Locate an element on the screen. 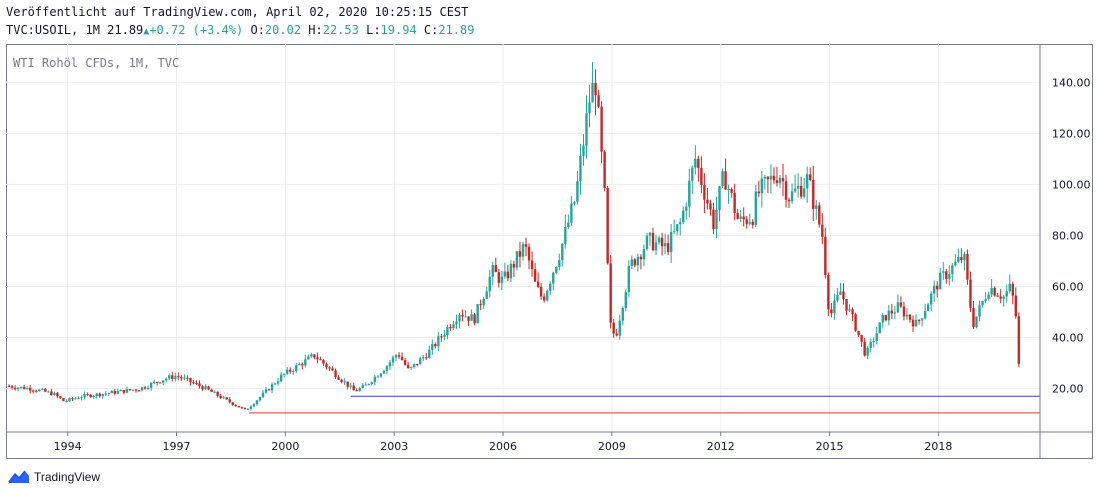 This screenshot has width=1100, height=496. tradingview-logo-icon is located at coordinates (18, 476).